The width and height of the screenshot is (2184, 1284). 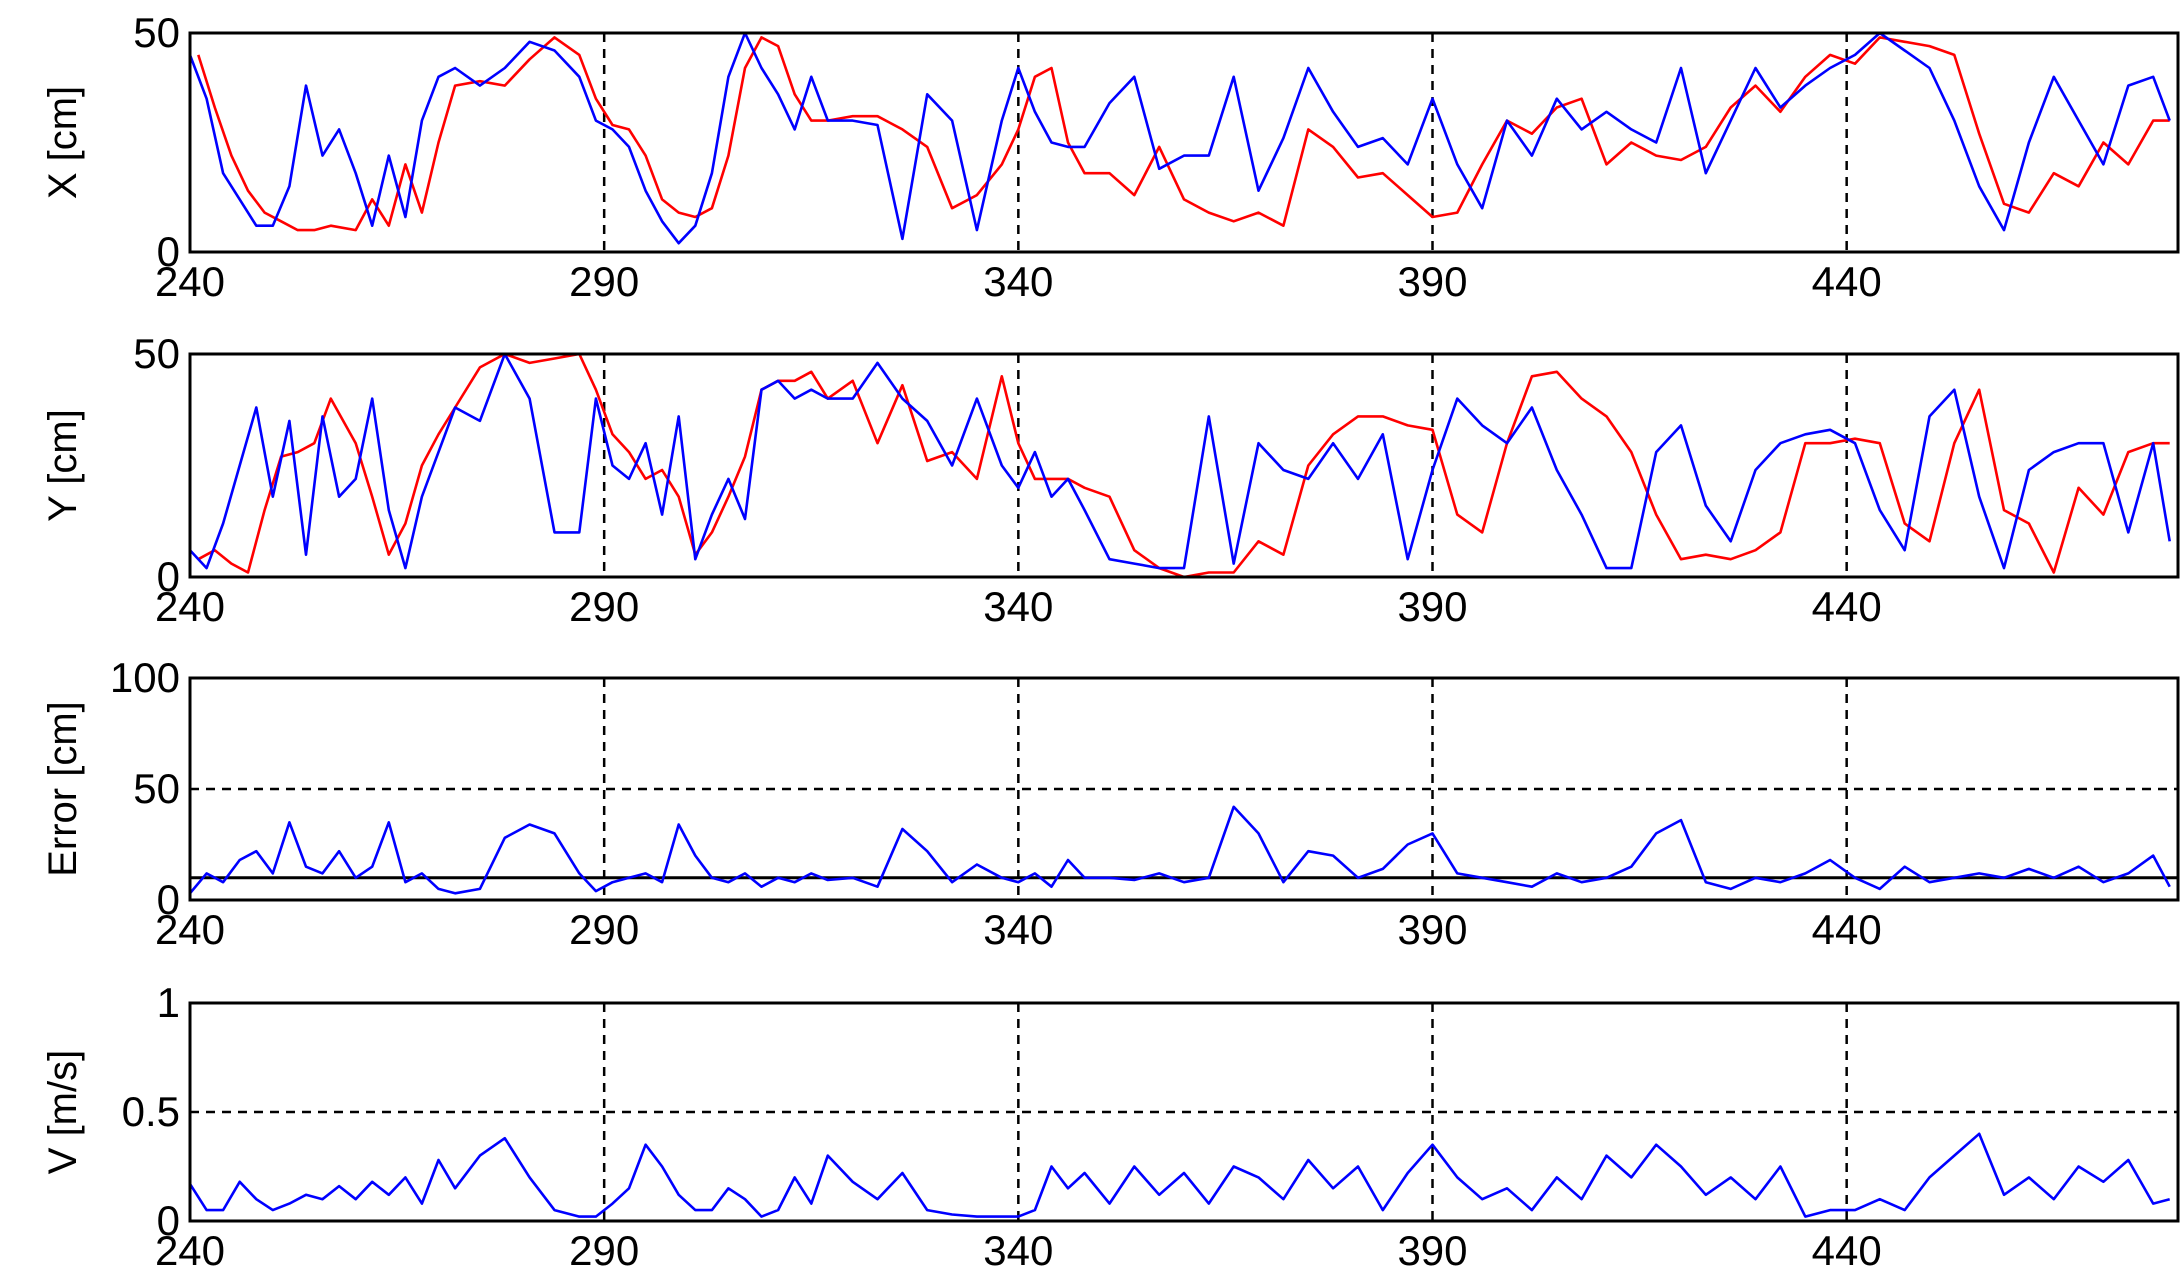 I want to click on y-axis-label: V [m/s], so click(x=63, y=1112).